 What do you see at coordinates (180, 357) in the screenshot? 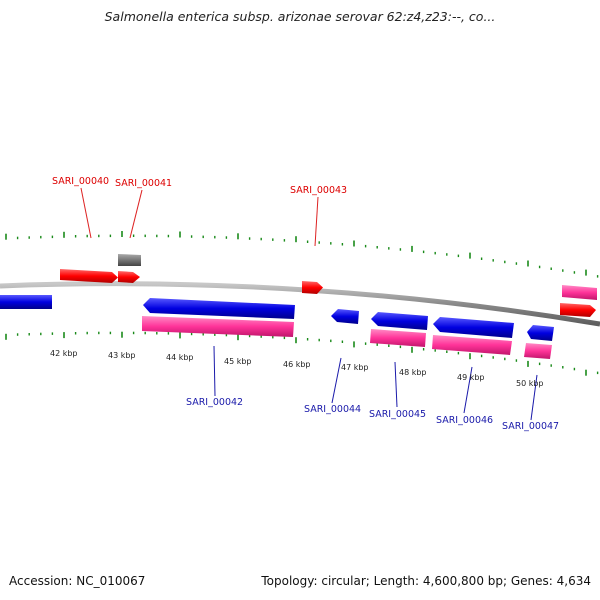
I see `scale-label-44-kbp: 44 kbp` at bounding box center [180, 357].